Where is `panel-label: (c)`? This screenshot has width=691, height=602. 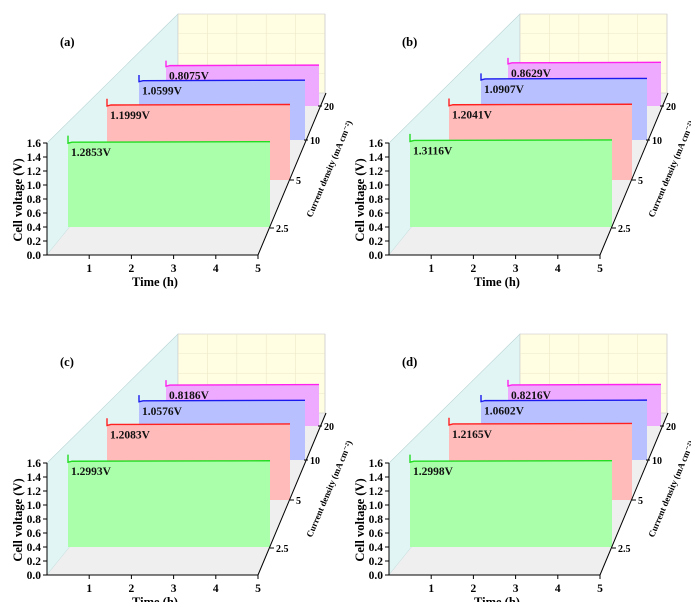
panel-label: (c) is located at coordinates (67, 362).